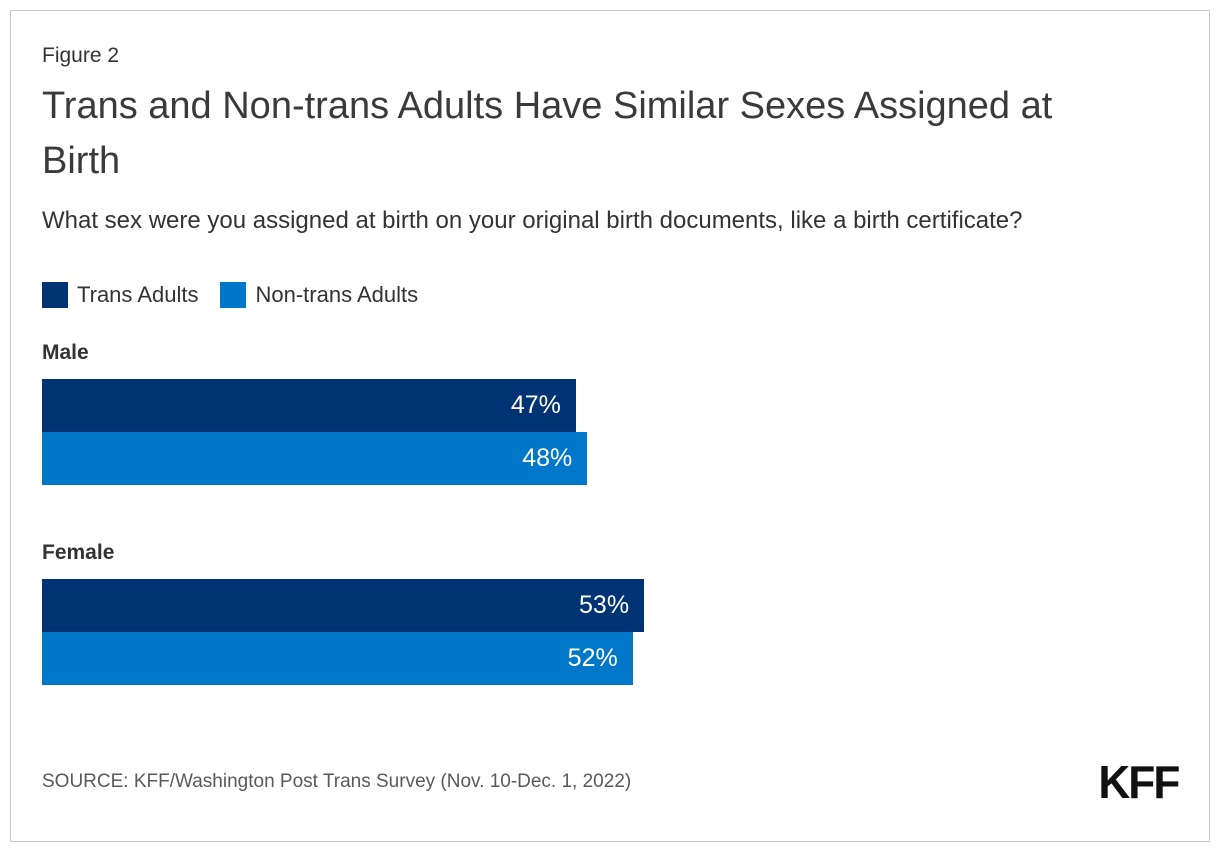  Describe the element at coordinates (81, 55) in the screenshot. I see `figure-label: Figure 2` at that location.